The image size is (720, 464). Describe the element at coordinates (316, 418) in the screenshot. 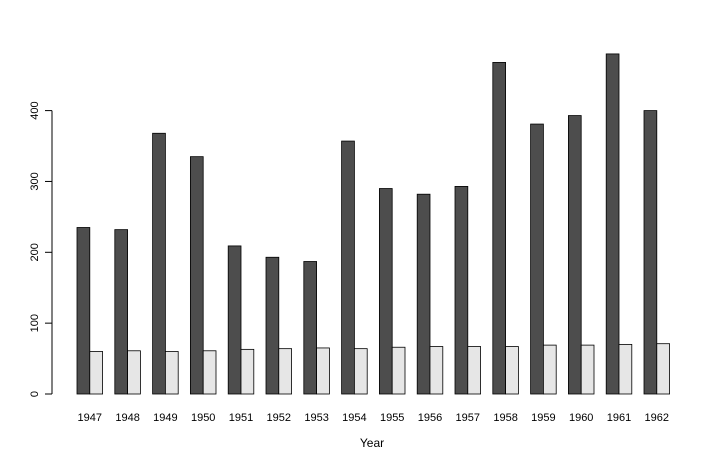

I see `x-tick-label-1953: 1953` at that location.